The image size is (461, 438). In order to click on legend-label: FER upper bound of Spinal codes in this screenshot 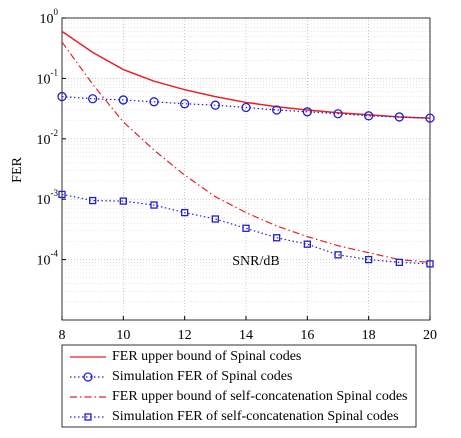, I will do `click(206, 356)`.